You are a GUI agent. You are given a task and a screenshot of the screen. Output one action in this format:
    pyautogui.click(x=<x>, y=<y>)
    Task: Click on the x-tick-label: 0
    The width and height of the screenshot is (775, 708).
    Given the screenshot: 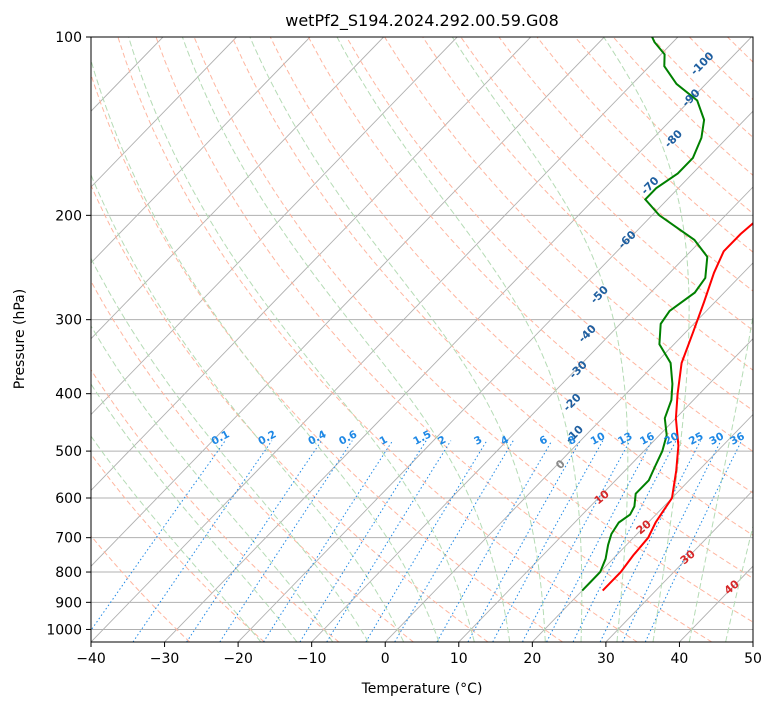 What is the action you would take?
    pyautogui.click(x=385, y=659)
    